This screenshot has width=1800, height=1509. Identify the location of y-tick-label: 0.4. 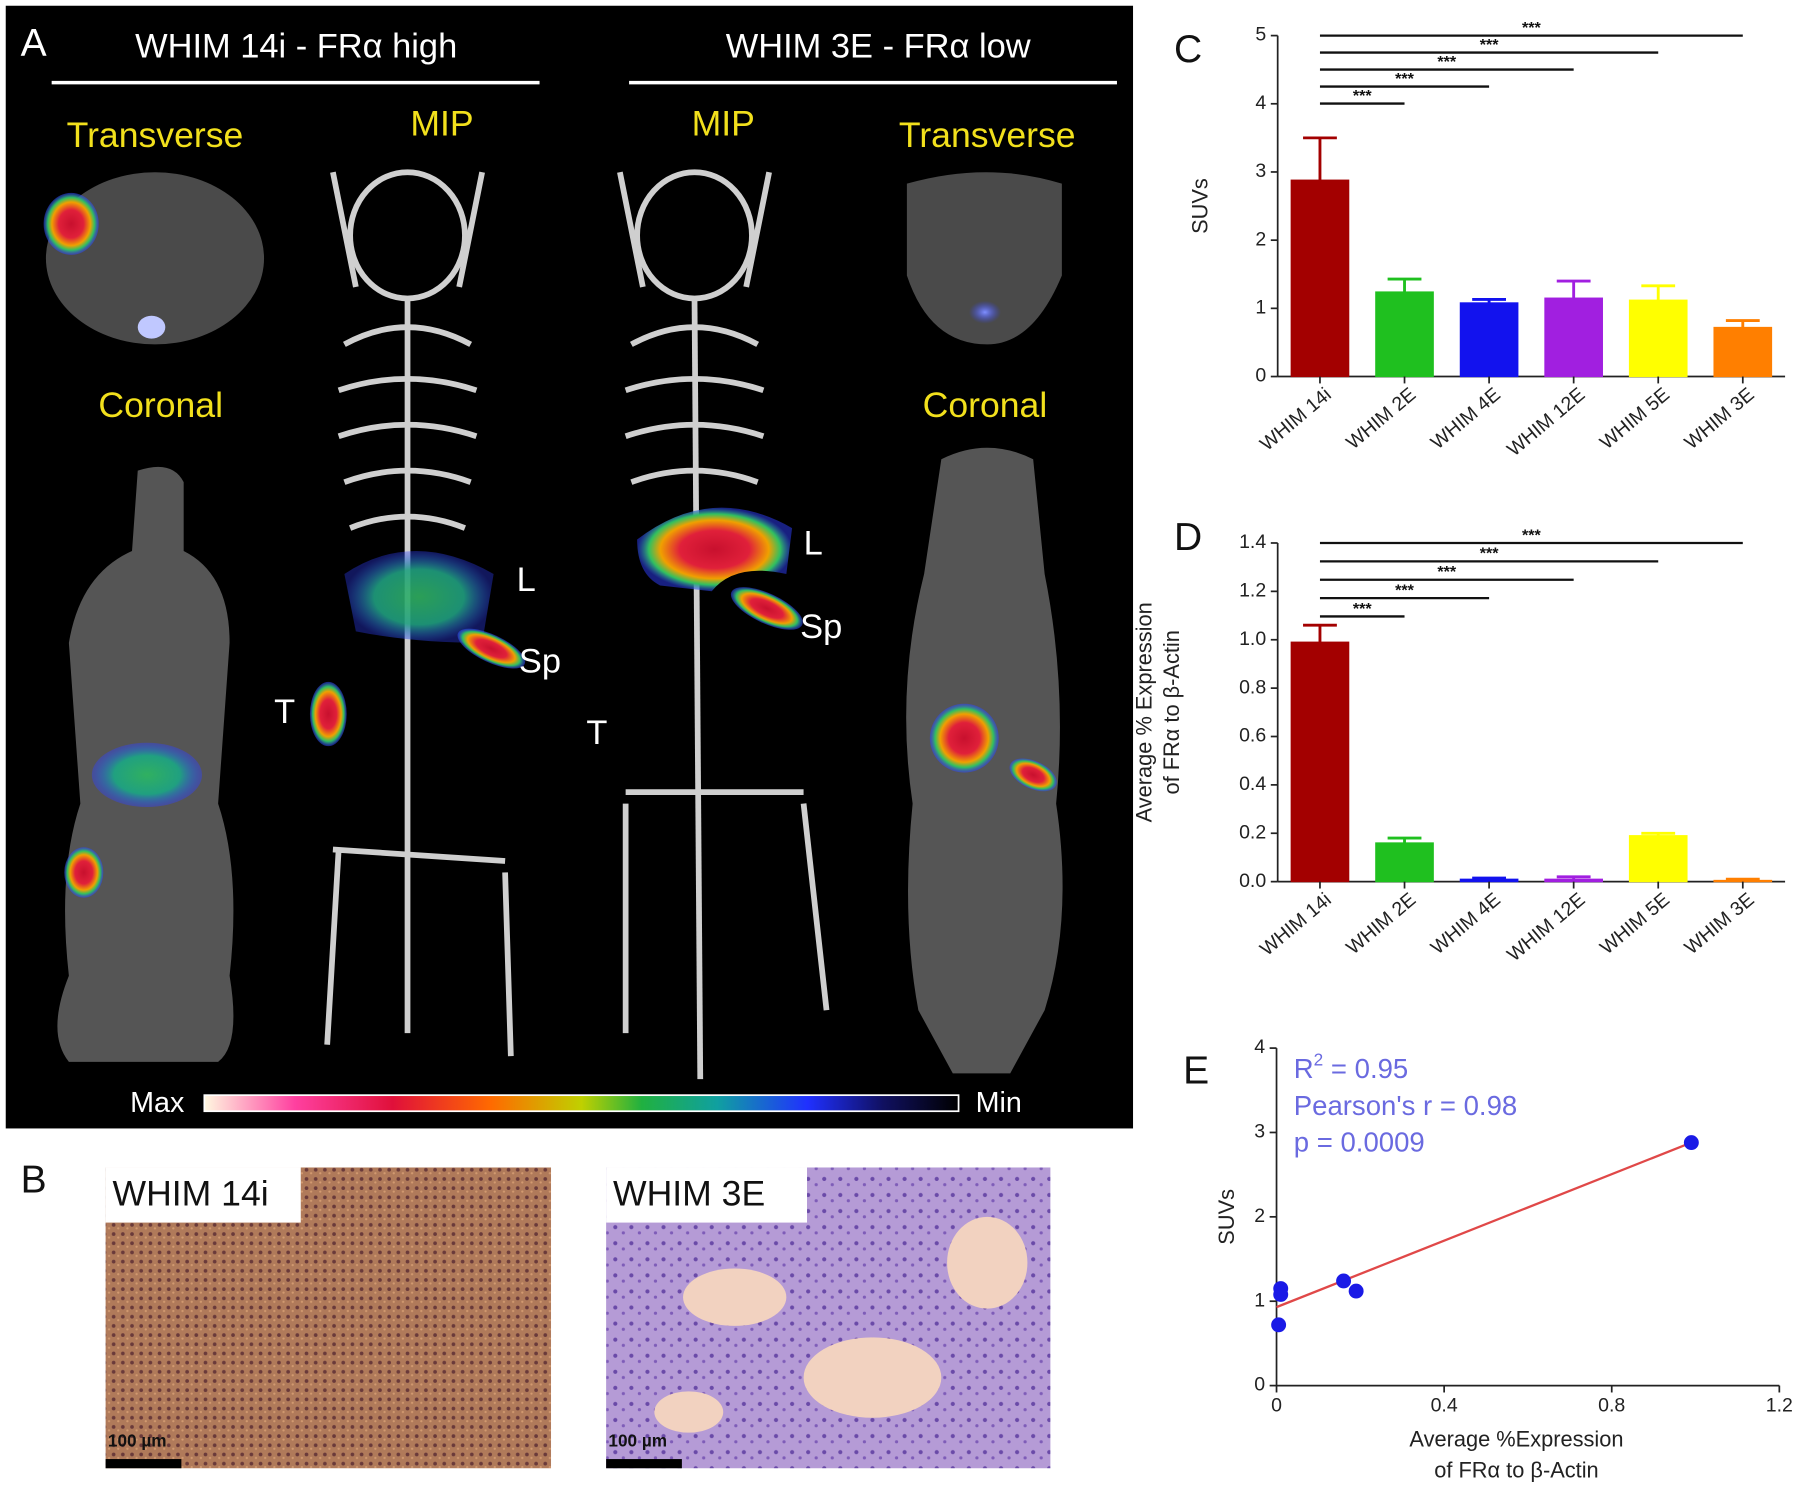
(1252, 784).